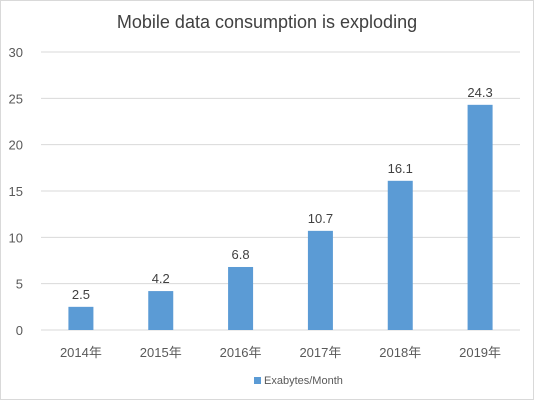  What do you see at coordinates (81, 352) in the screenshot?
I see `x-tick-label: 2014年` at bounding box center [81, 352].